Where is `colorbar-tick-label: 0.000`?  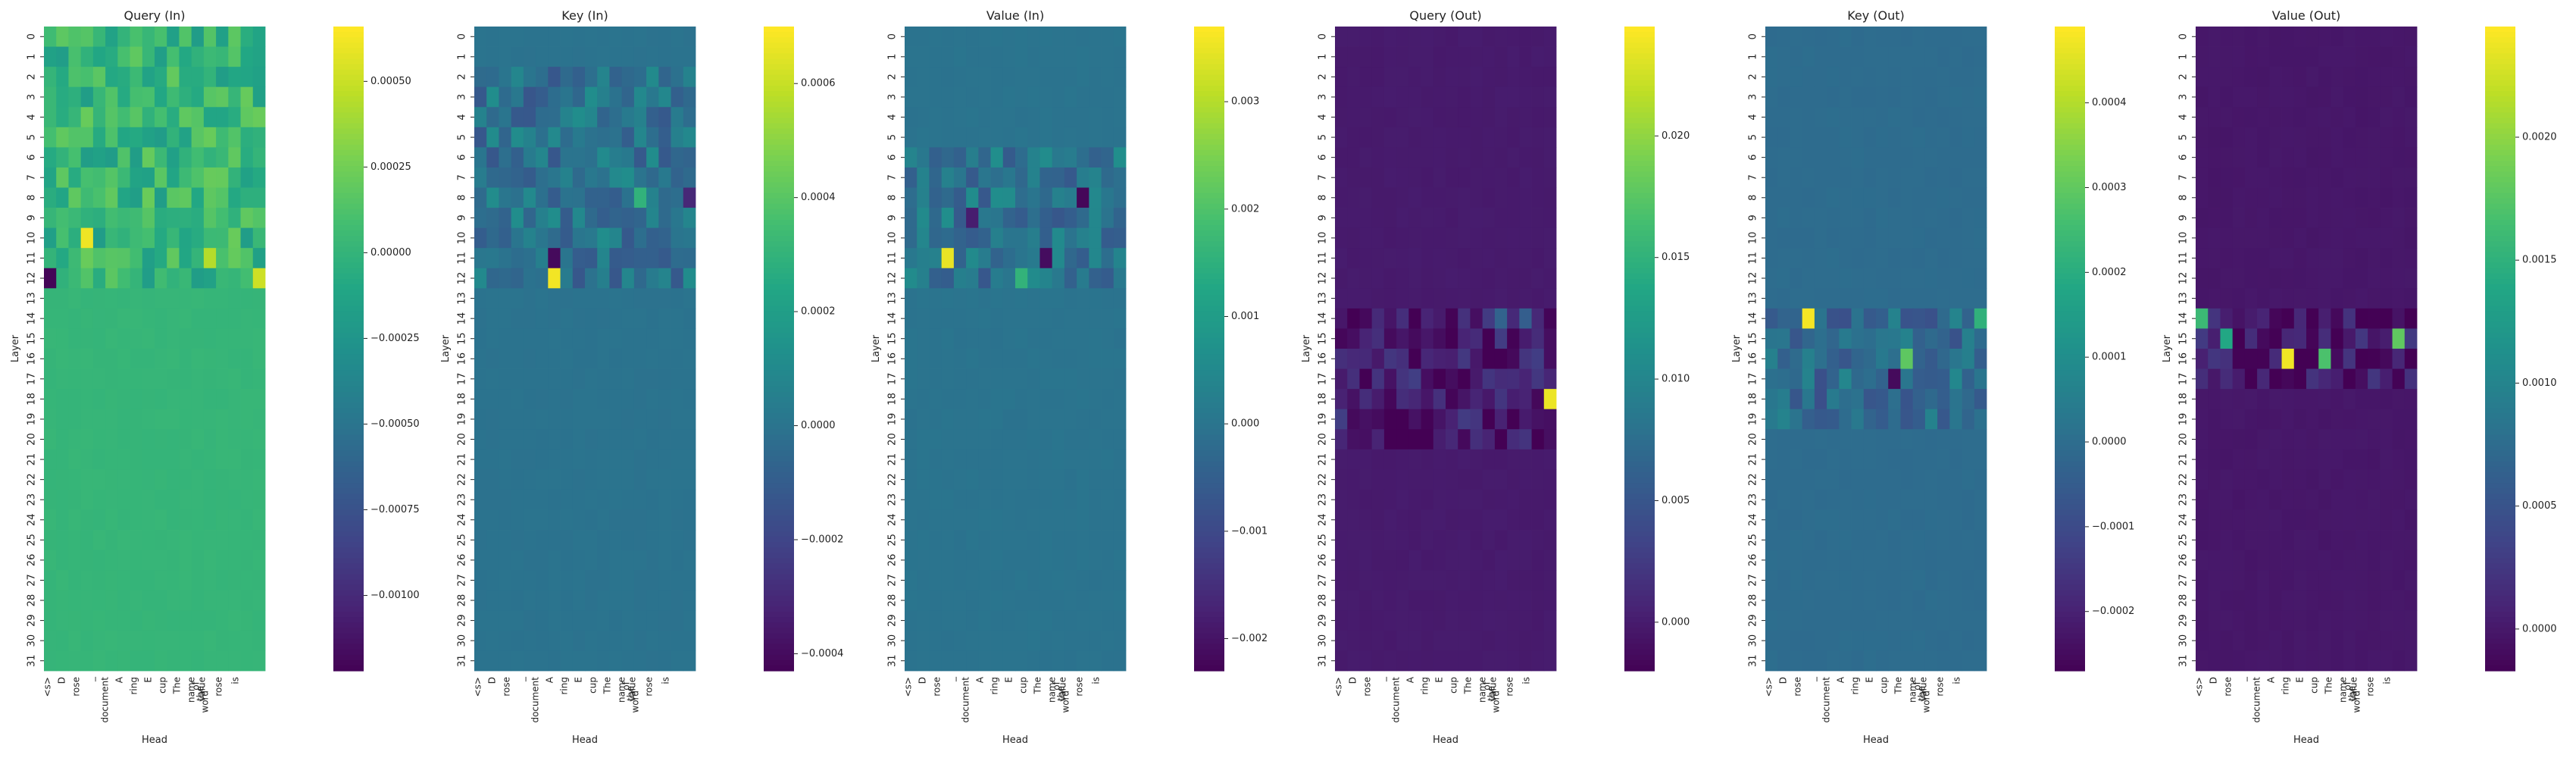
colorbar-tick-label: 0.000 is located at coordinates (1676, 622).